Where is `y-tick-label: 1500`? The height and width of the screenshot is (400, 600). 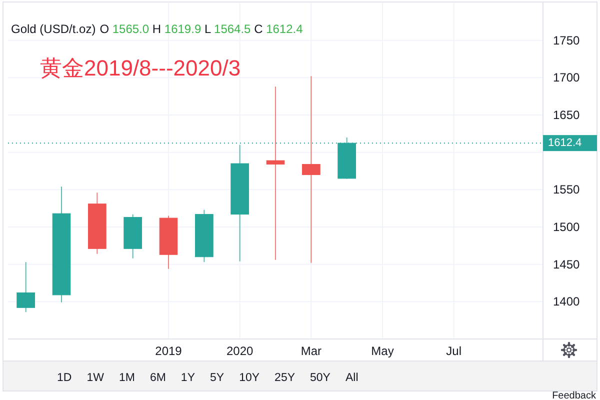 y-tick-label: 1500 is located at coordinates (566, 227).